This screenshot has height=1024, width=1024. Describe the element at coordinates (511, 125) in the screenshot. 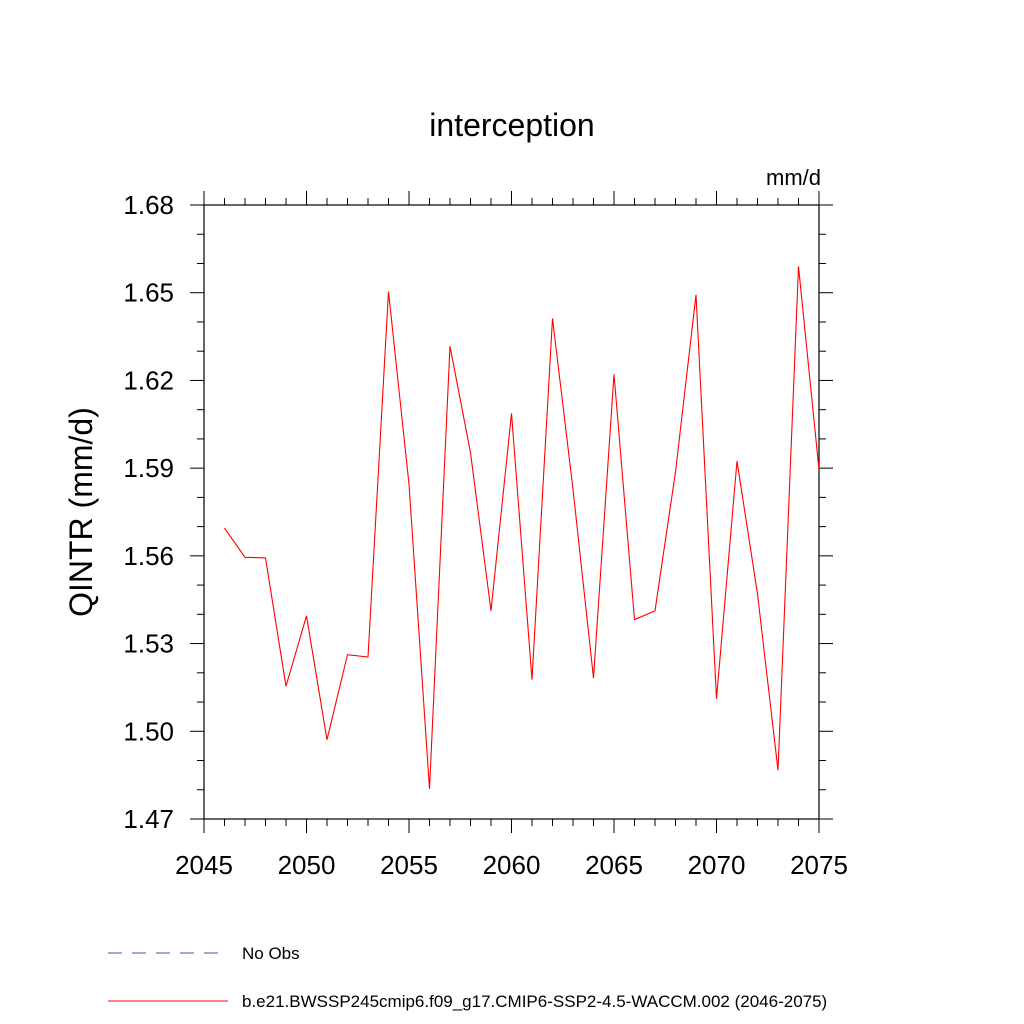

I see `chart-title: interception` at that location.